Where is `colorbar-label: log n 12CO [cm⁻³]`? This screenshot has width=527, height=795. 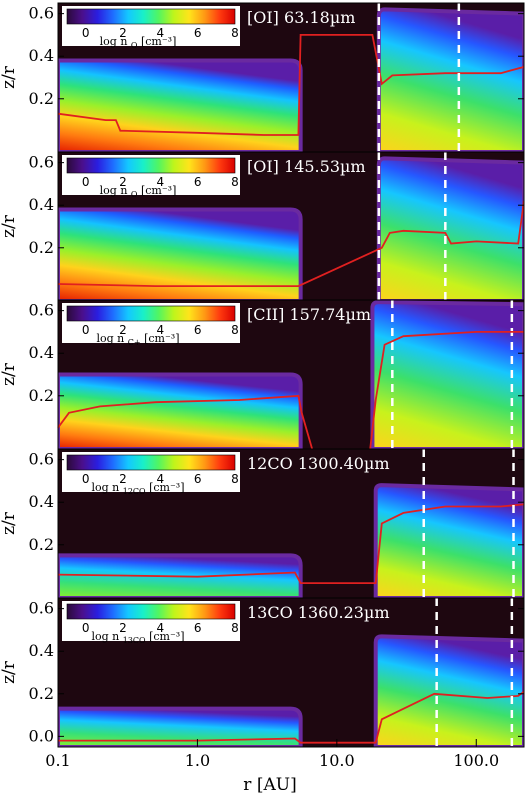 colorbar-label: log n 12CO [cm⁻³] is located at coordinates (137, 488).